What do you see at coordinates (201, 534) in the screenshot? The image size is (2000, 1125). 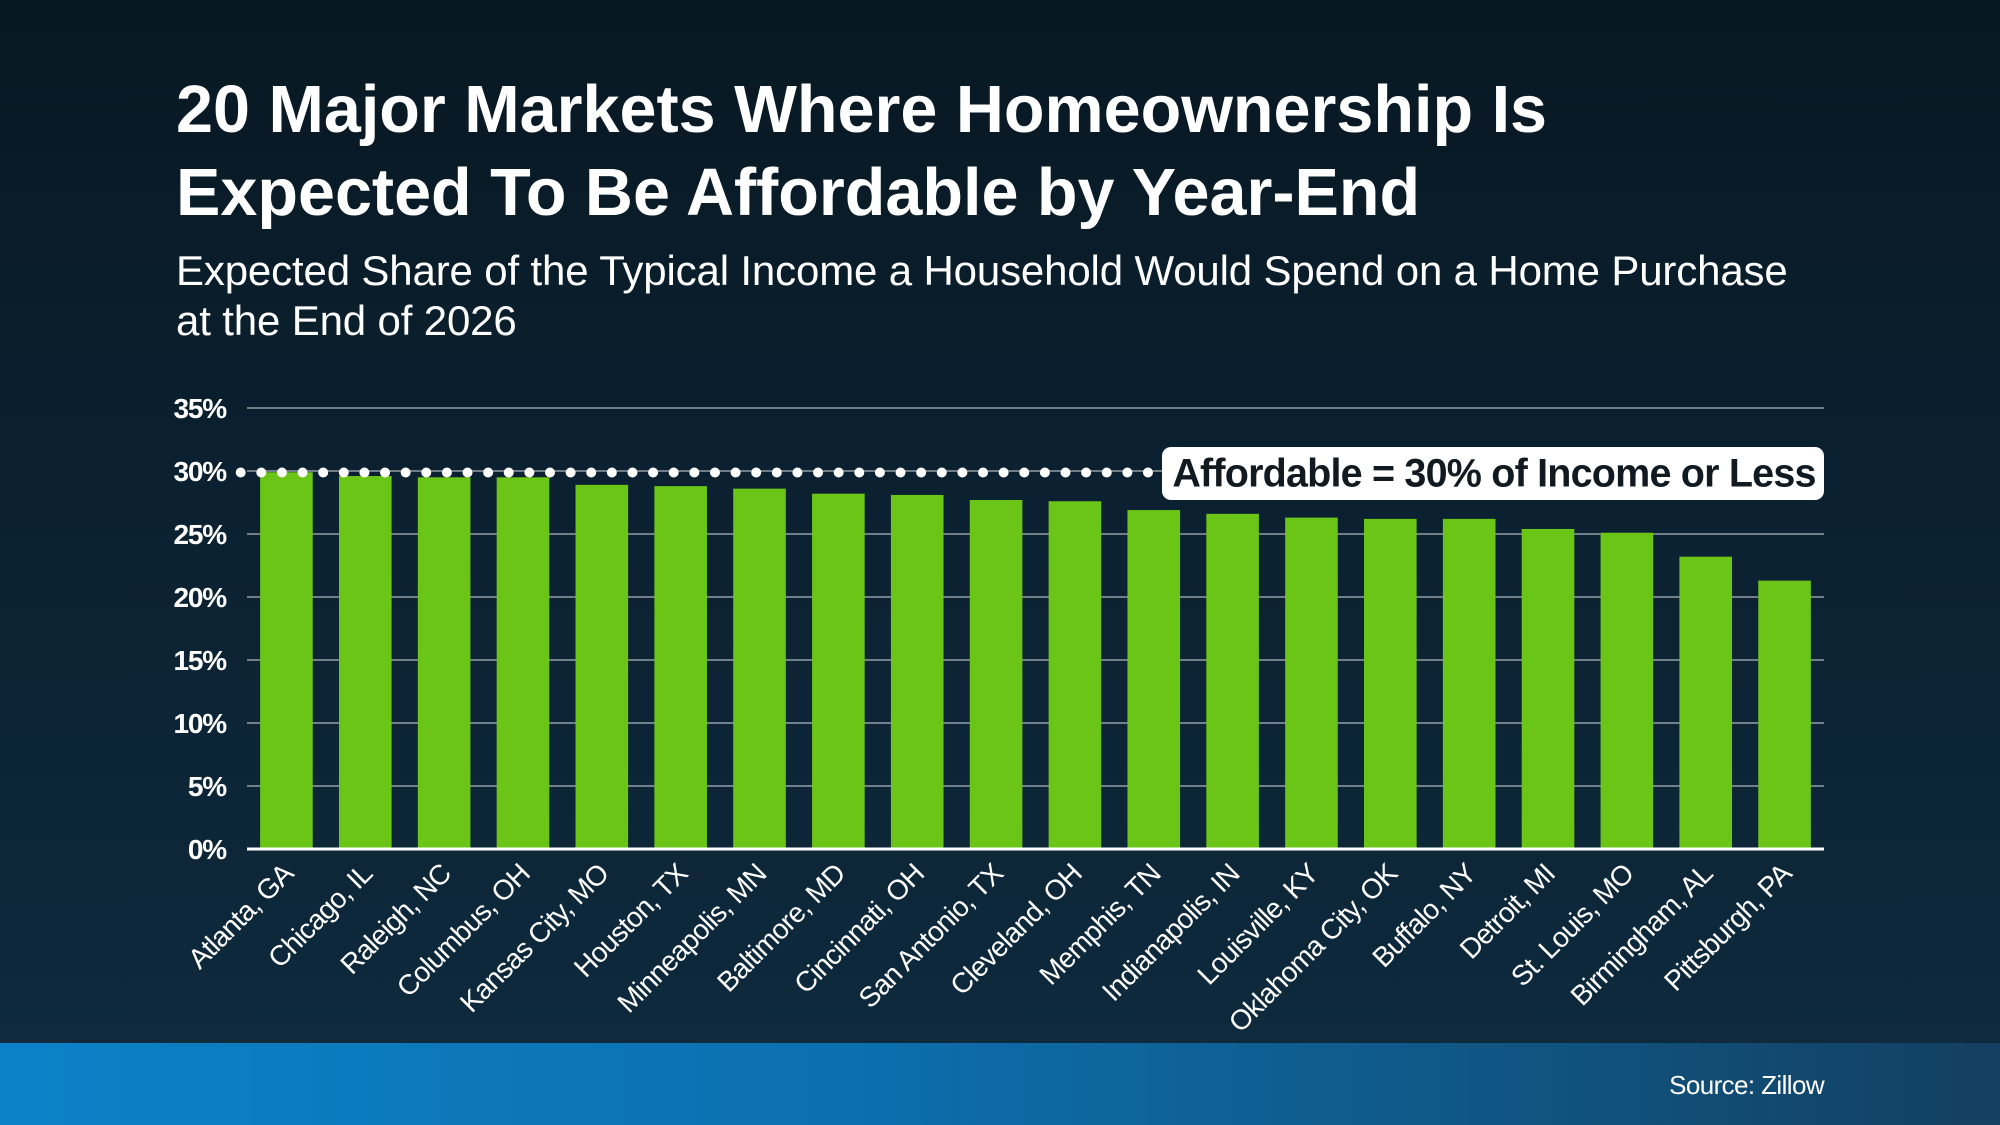 I see `svg-text: 25%` at bounding box center [201, 534].